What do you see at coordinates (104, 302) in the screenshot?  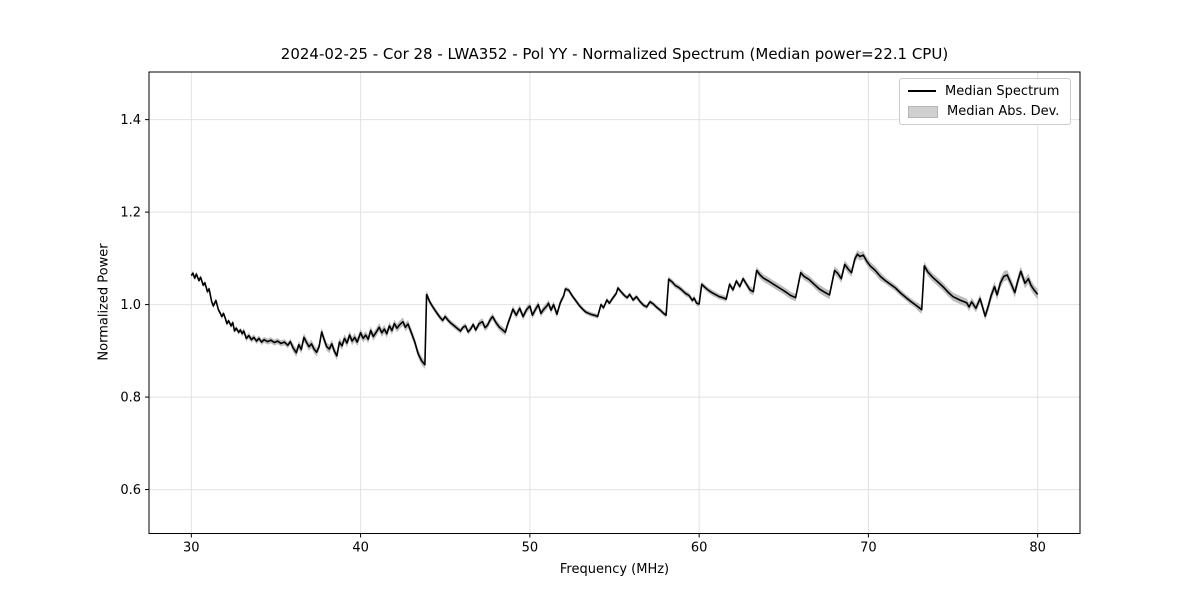 I see `y-axis-label: Normalized Power` at bounding box center [104, 302].